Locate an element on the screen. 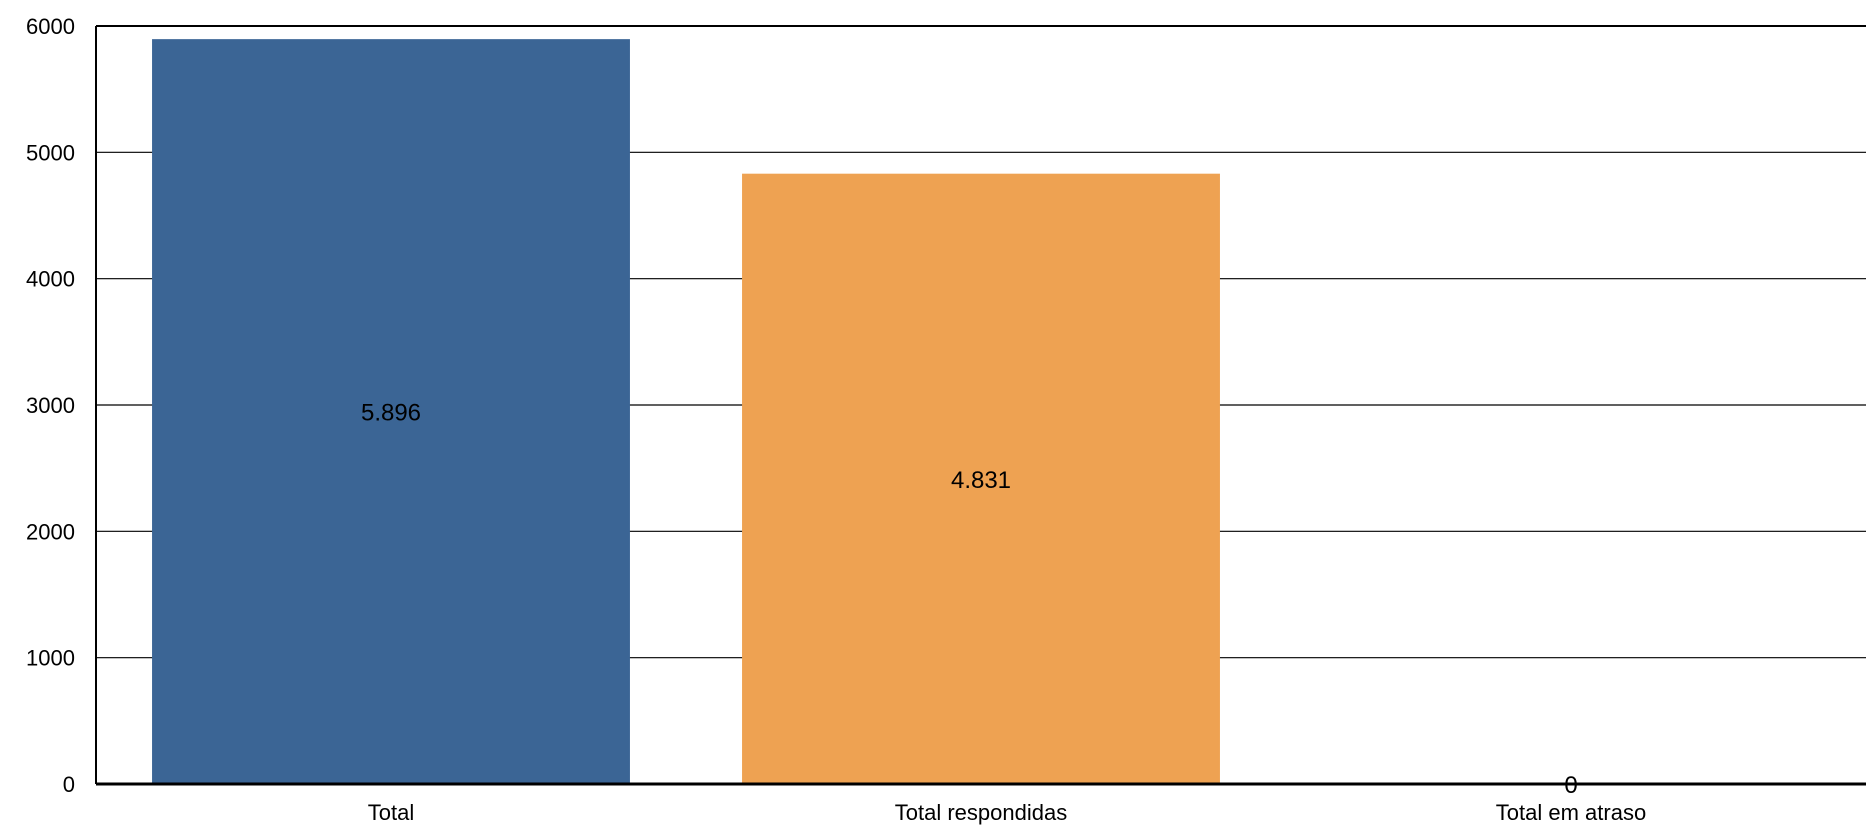 Image resolution: width=1866 pixels, height=834 pixels. x-category-label: Total respondidas is located at coordinates (981, 812).